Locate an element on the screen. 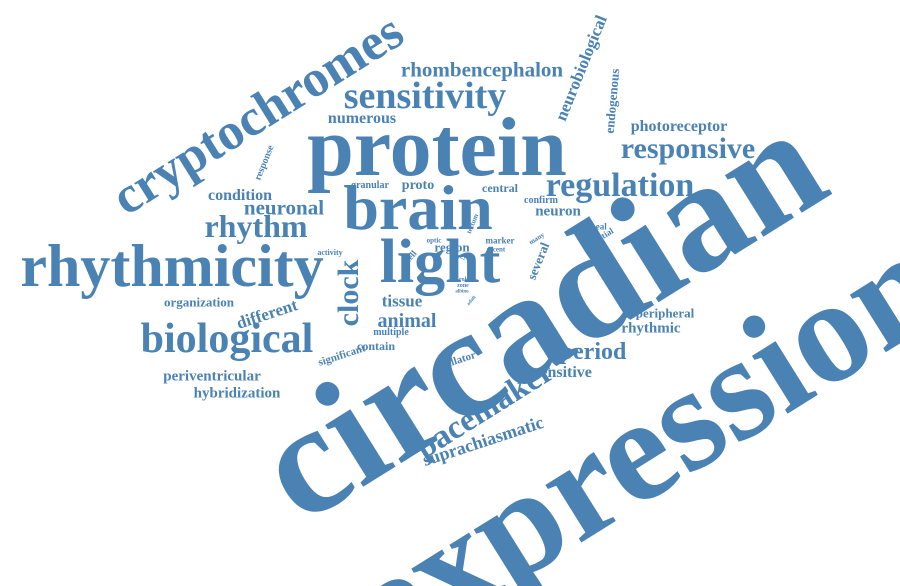  word-neuronal: neuronal is located at coordinates (284, 207).